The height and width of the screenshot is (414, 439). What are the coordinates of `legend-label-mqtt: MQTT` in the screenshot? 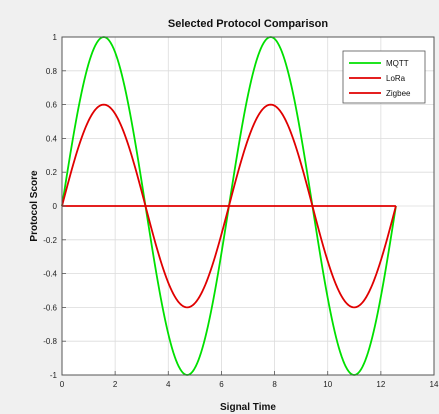 It's located at (397, 63).